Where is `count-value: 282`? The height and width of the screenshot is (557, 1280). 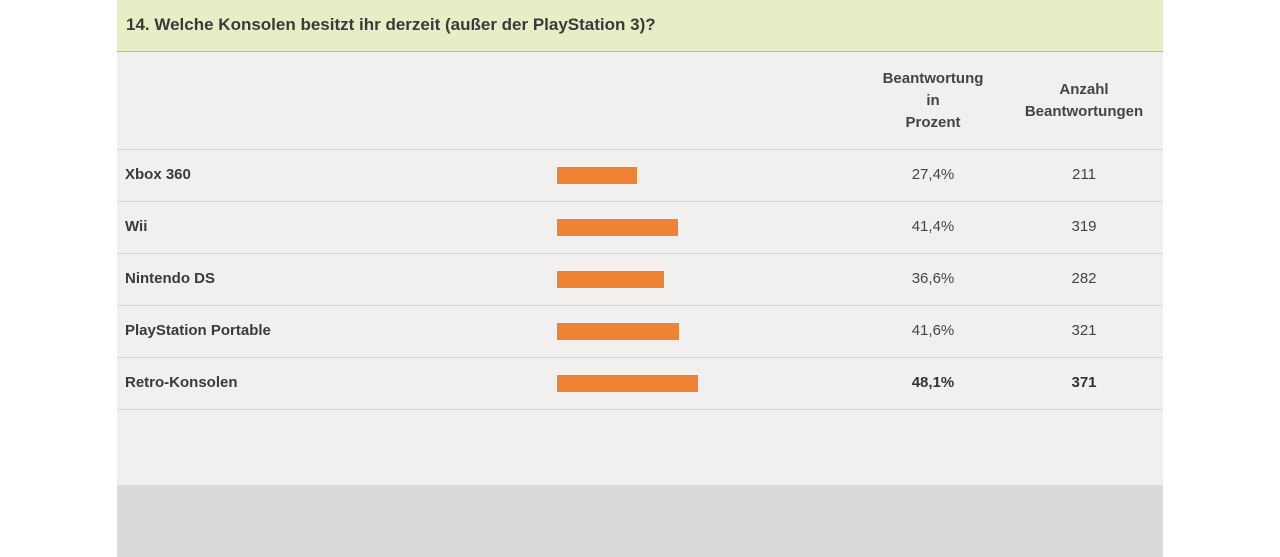
count-value: 282 is located at coordinates (1084, 278).